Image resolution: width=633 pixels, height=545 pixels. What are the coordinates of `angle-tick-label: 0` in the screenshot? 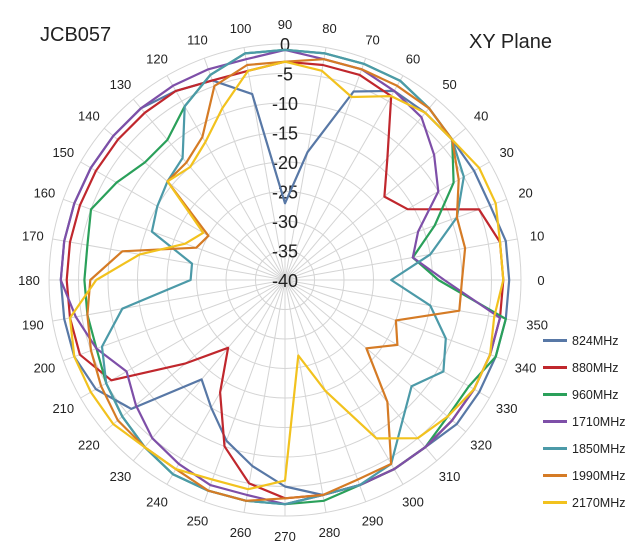 It's located at (540, 280).